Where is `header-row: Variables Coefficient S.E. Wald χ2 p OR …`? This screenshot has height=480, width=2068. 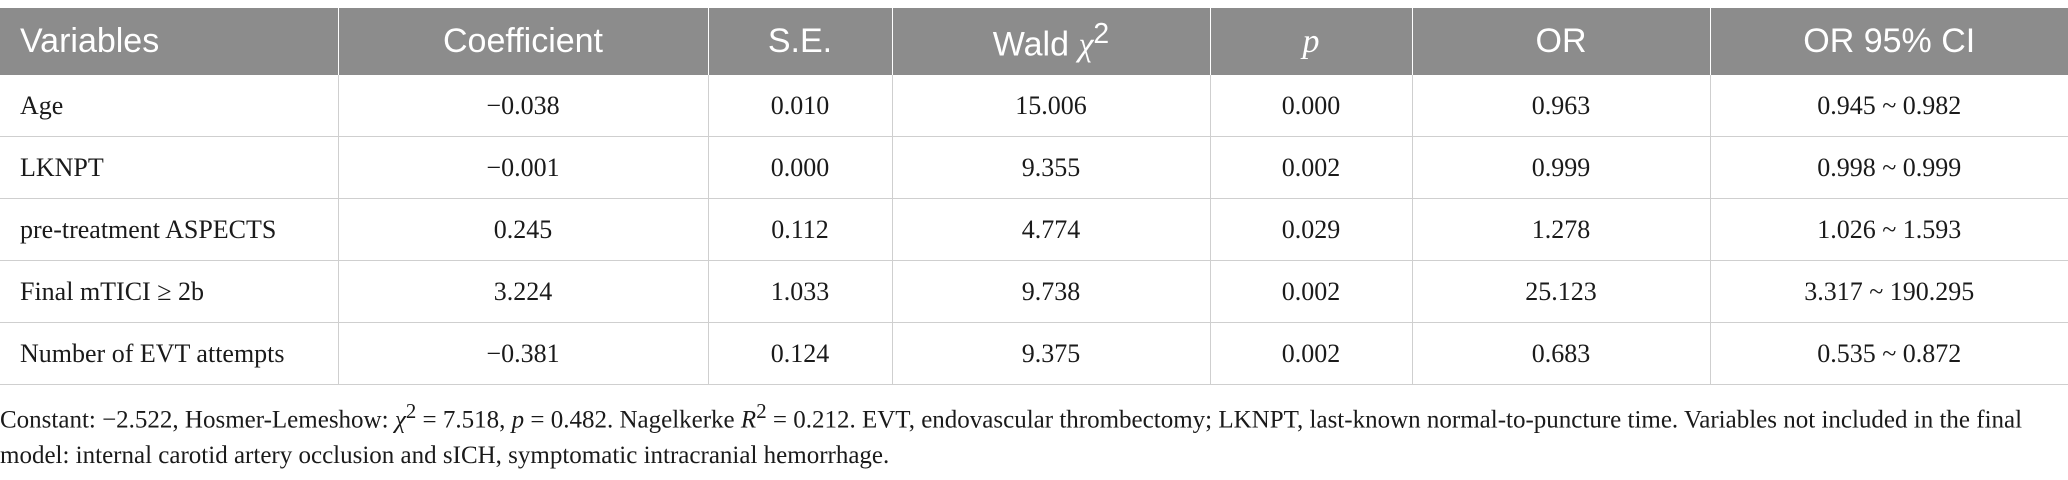
header-row: Variables Coefficient S.E. Wald χ2 p OR … is located at coordinates (1034, 41).